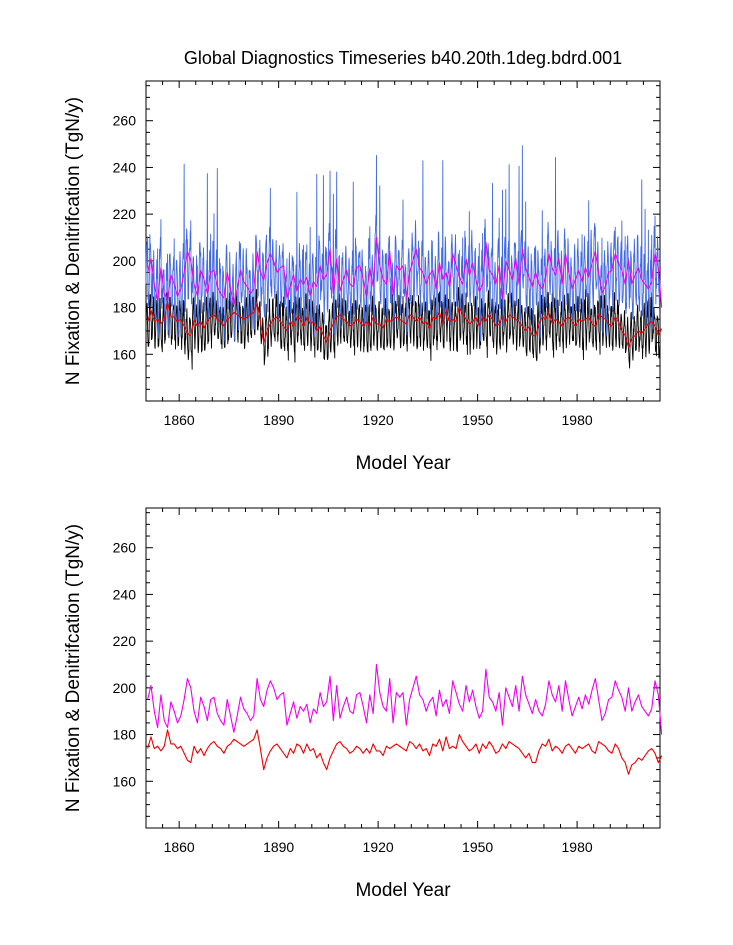 The image size is (733, 945). What do you see at coordinates (403, 890) in the screenshot?
I see `bottom-x-axis-title: Model Year` at bounding box center [403, 890].